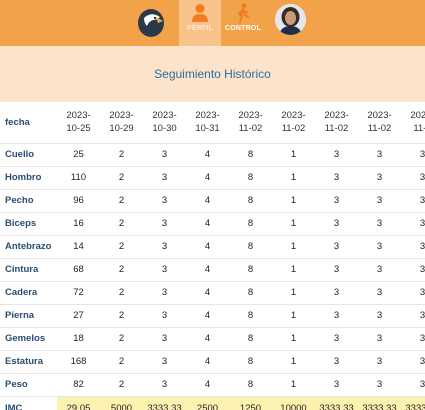  Describe the element at coordinates (28, 362) in the screenshot. I see `row-label: Estatura` at that location.